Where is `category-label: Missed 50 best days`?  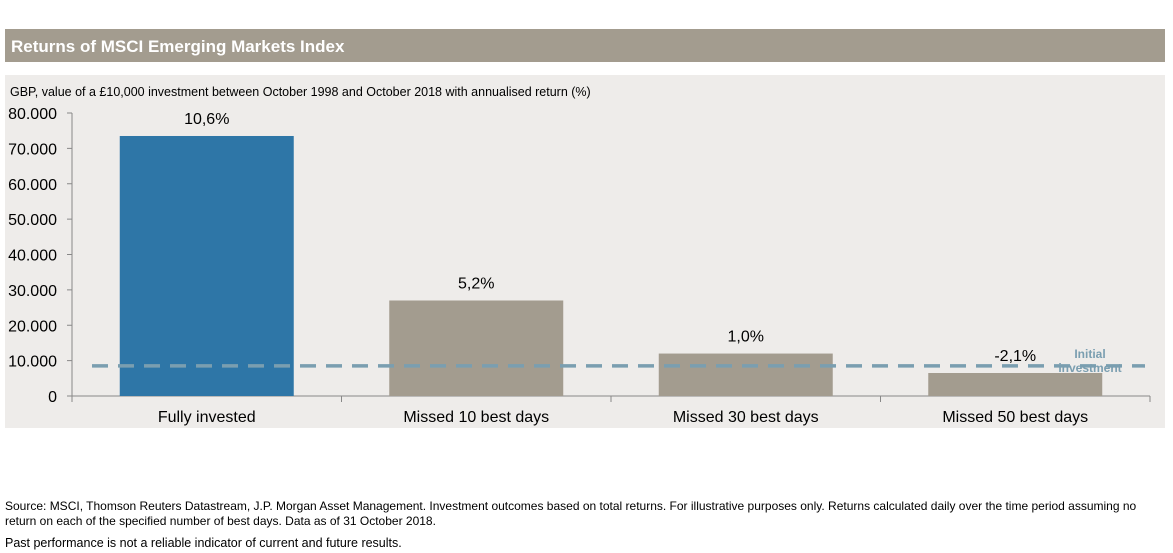 category-label: Missed 50 best days is located at coordinates (1015, 417).